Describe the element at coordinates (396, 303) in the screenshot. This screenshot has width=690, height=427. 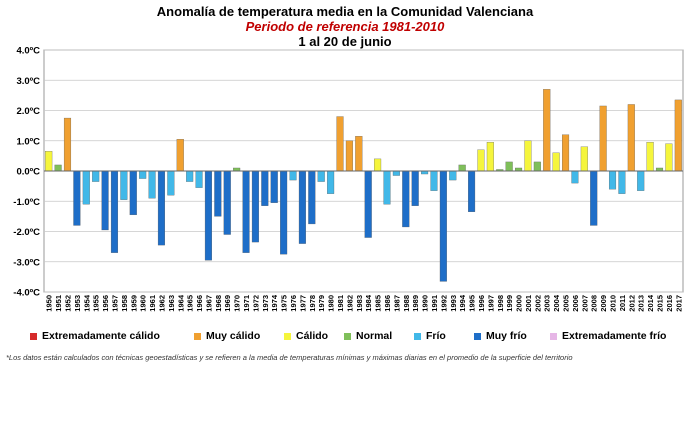
I see `x-tick-label: 1987` at that location.